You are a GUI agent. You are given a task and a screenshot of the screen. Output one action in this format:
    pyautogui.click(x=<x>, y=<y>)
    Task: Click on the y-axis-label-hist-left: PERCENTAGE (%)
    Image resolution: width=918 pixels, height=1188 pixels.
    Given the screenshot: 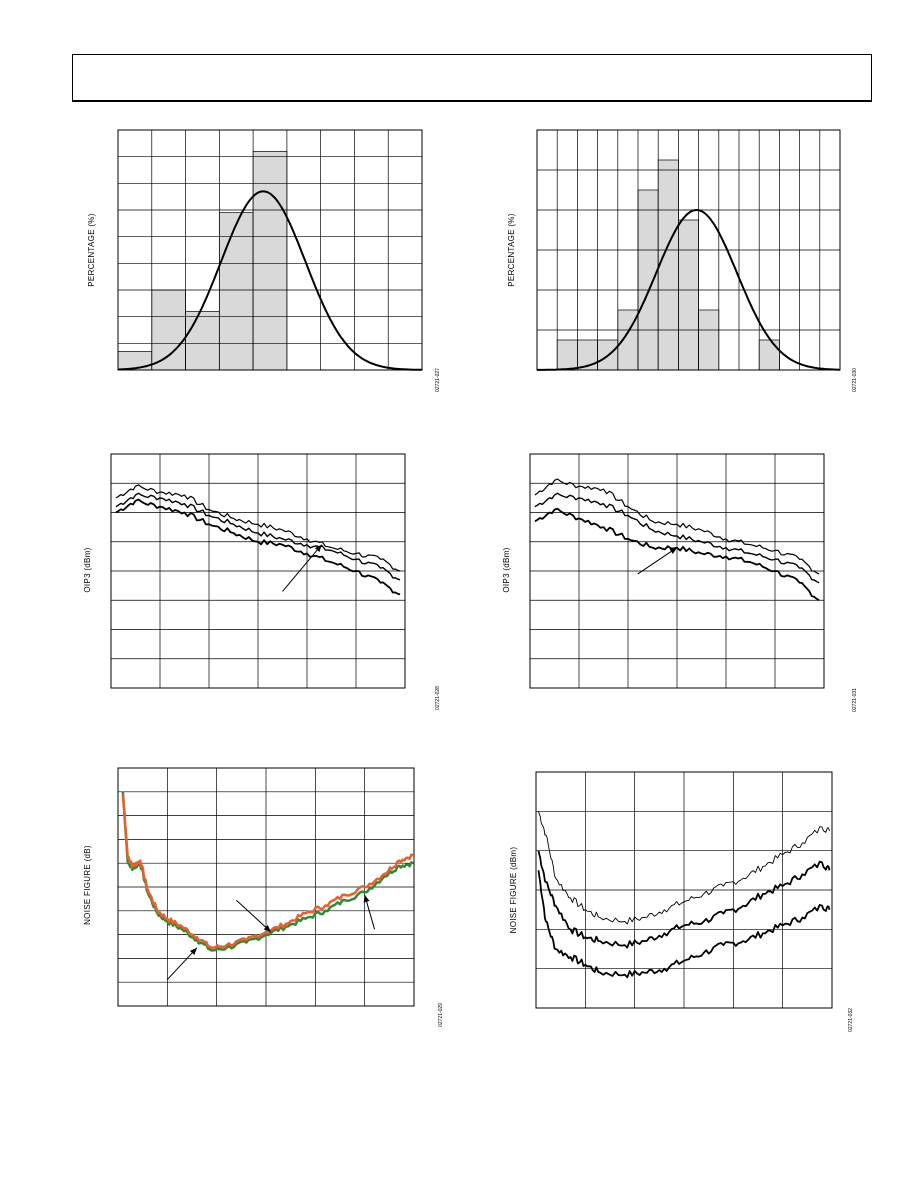 What is the action you would take?
    pyautogui.click(x=91, y=249)
    